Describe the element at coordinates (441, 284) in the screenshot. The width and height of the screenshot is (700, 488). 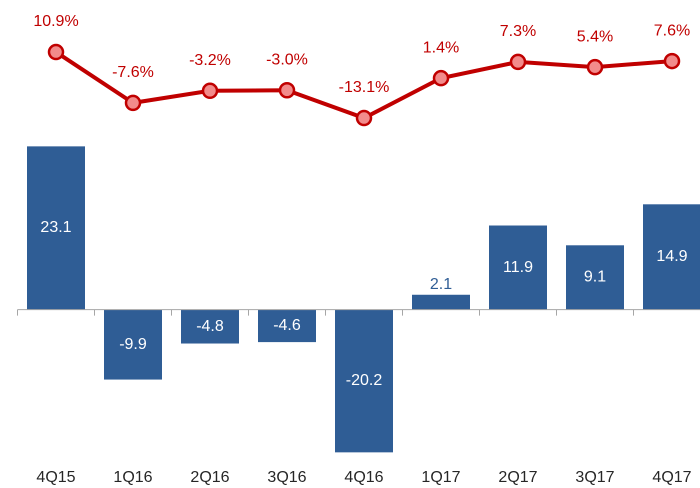
I see `bar-value-label: 2.1` at that location.